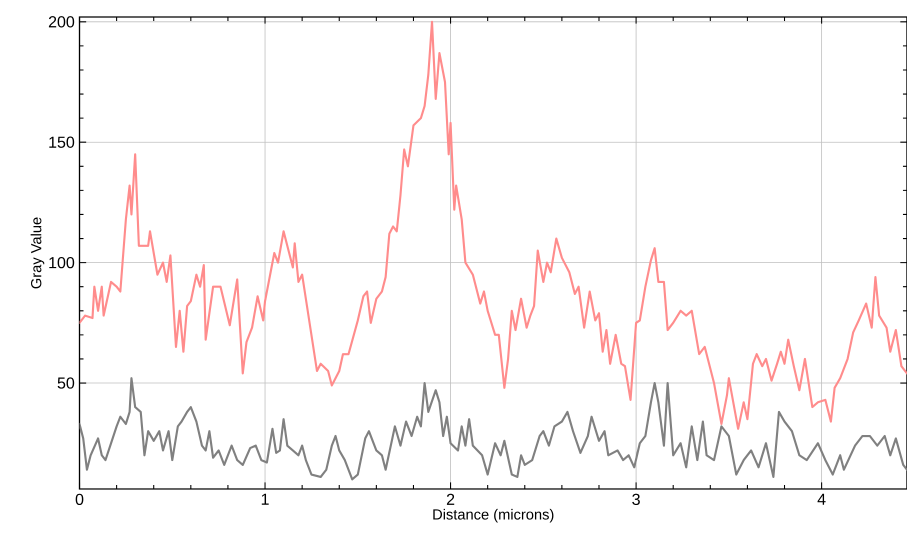 The width and height of the screenshot is (907, 549). What do you see at coordinates (493, 515) in the screenshot?
I see `x-axis-title: Distance (microns)` at bounding box center [493, 515].